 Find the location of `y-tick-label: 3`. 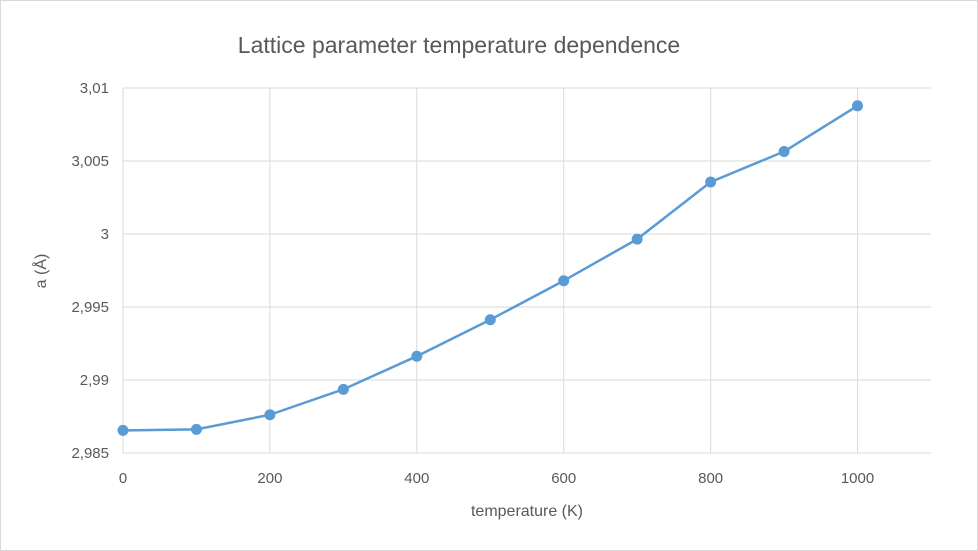

y-tick-label: 3 is located at coordinates (105, 234).